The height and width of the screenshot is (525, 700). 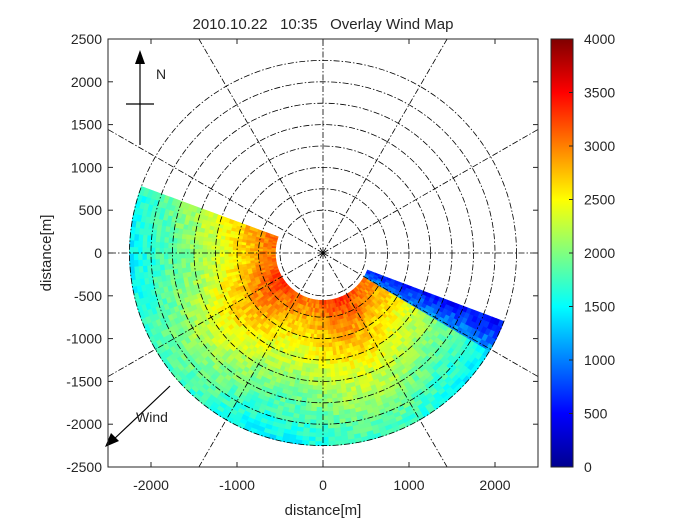 What do you see at coordinates (91, 210) in the screenshot?
I see `y-tick-label: 500` at bounding box center [91, 210].